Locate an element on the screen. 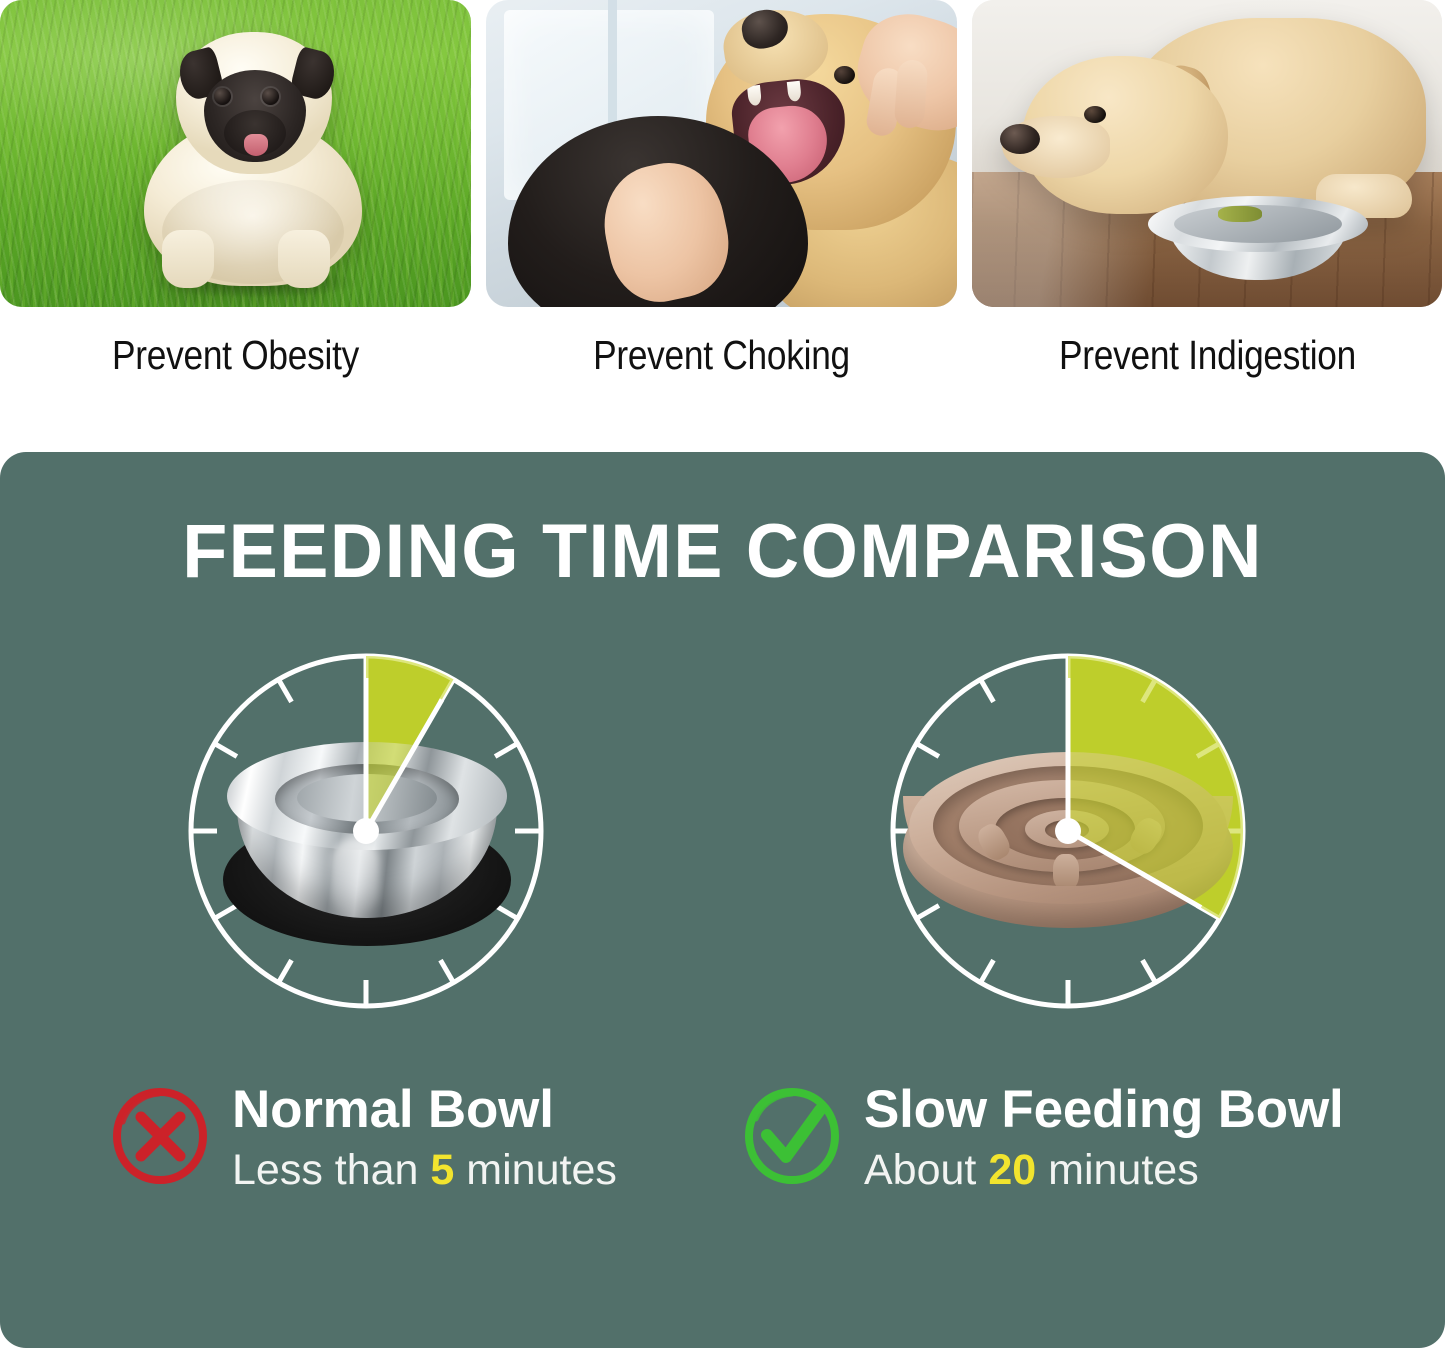 The image size is (1445, 1353). result-sub-value: 5 is located at coordinates (442, 1170).